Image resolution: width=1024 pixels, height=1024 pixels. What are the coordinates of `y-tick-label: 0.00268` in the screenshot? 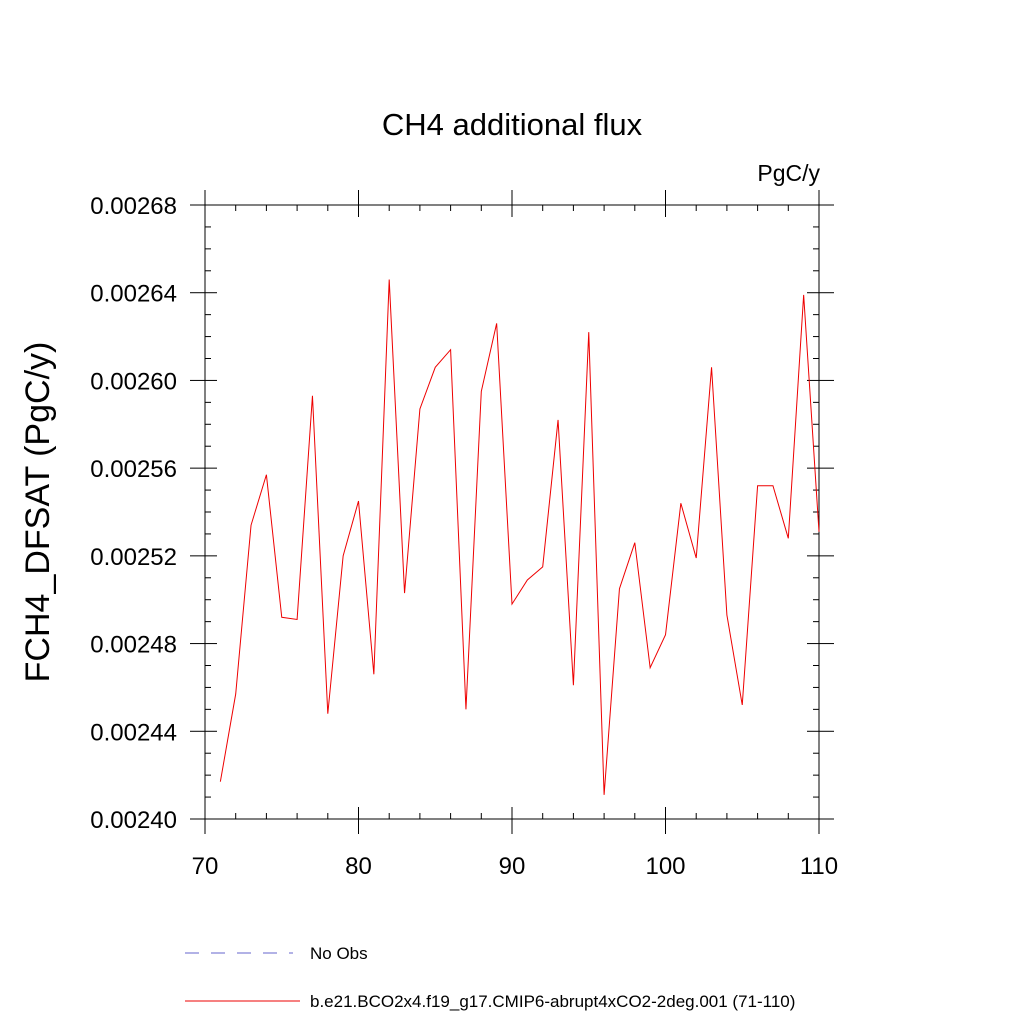 It's located at (133, 206).